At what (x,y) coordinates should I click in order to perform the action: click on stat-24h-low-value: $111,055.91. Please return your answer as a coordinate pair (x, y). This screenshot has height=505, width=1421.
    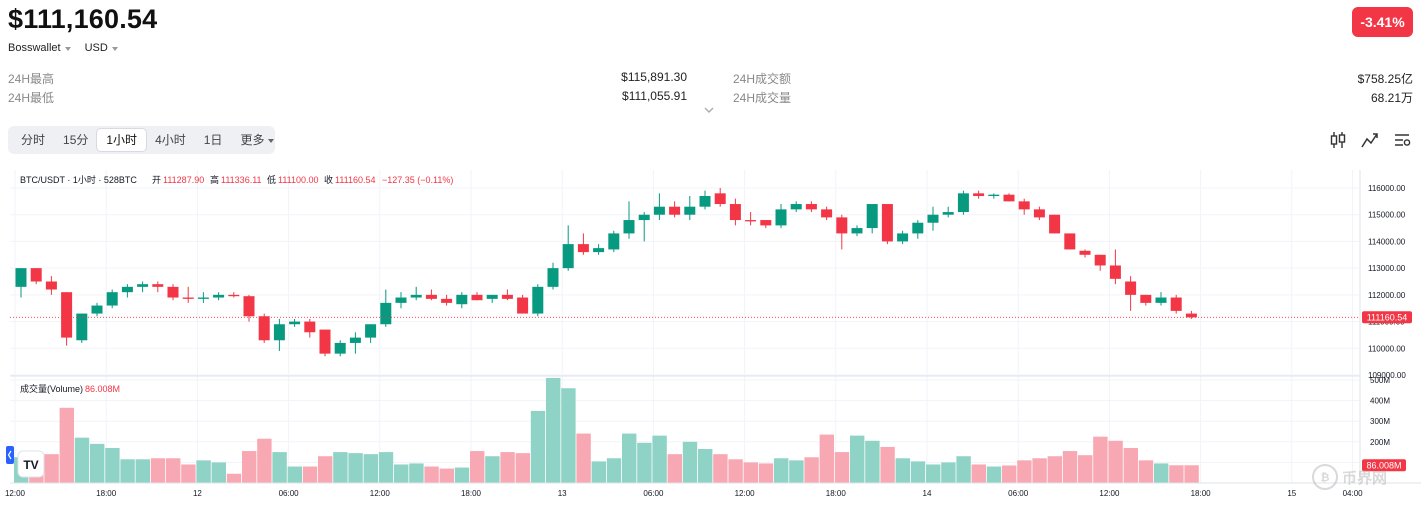
    Looking at the image, I should click on (654, 96).